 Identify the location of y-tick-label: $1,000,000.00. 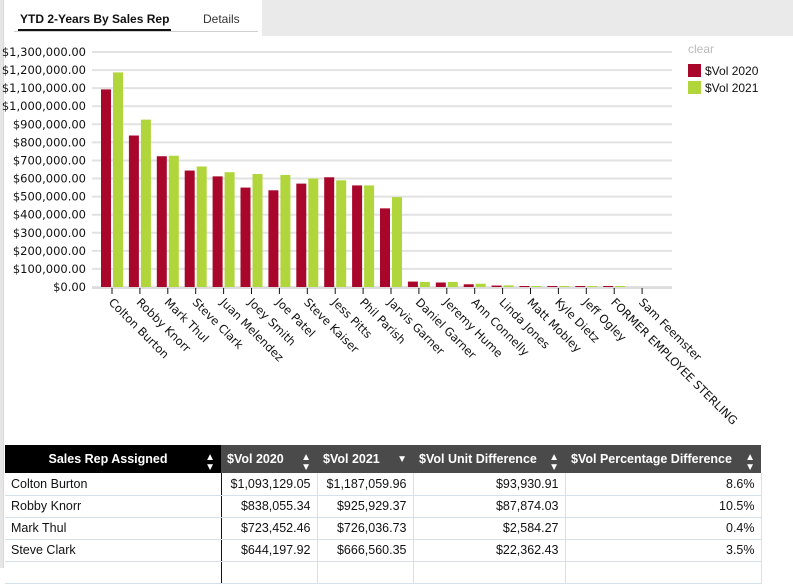
(44, 106).